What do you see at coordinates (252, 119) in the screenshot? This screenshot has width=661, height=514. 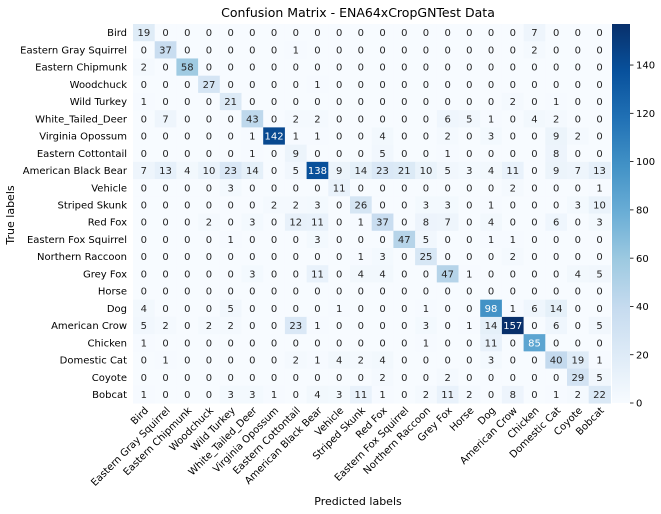 I see `cell-value-label: 43` at bounding box center [252, 119].